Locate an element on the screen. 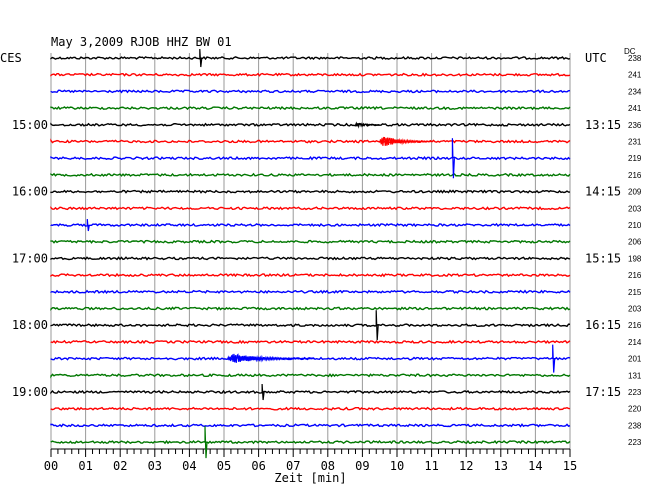  right-time-label: 14:15 is located at coordinates (603, 192).